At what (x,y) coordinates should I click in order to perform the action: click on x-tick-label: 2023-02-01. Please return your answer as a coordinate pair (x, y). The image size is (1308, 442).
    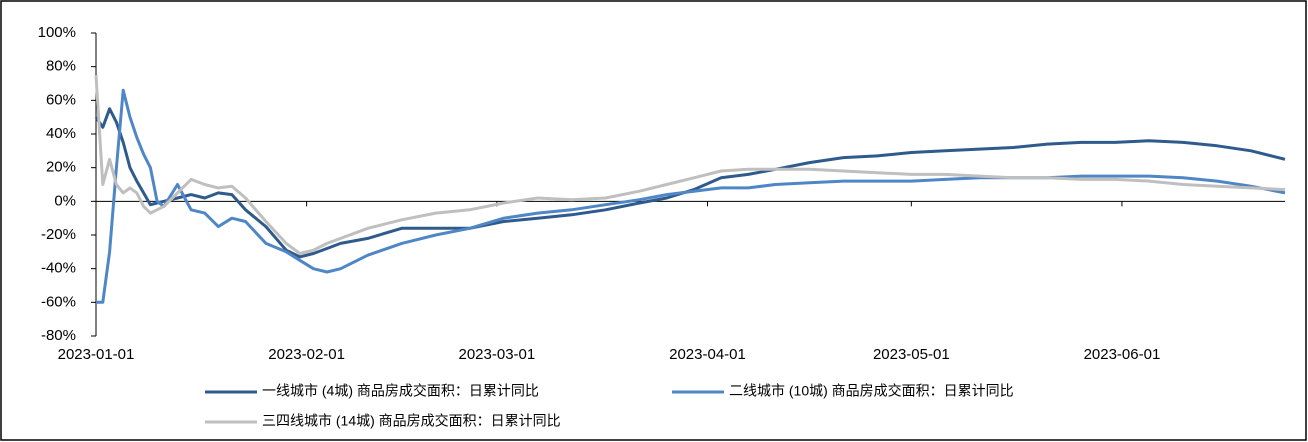
    Looking at the image, I should click on (306, 354).